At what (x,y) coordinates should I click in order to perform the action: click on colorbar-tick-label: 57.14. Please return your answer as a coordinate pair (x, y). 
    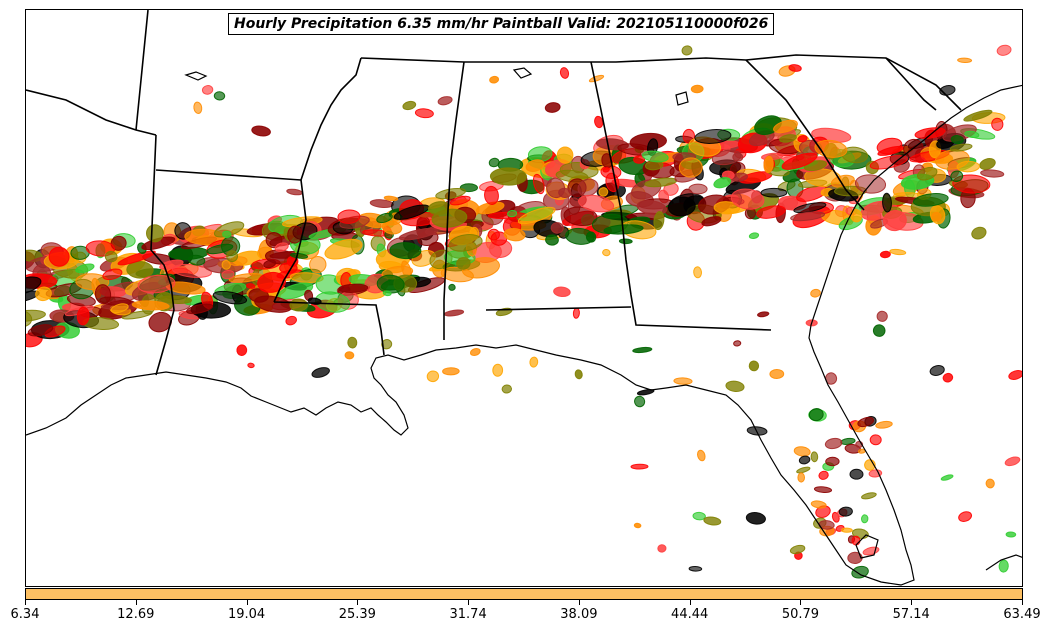
    Looking at the image, I should click on (911, 614).